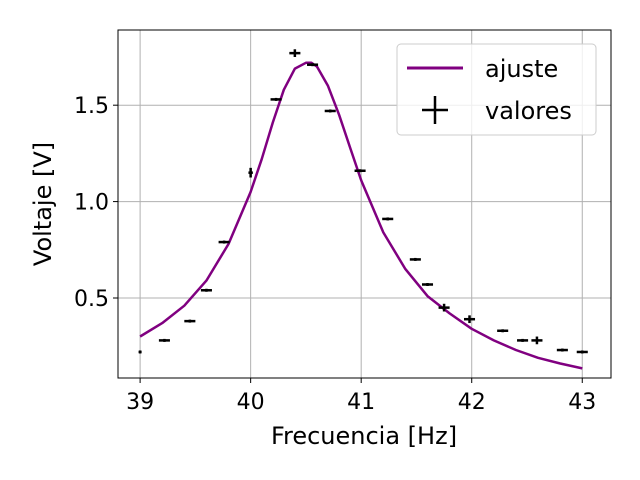  What do you see at coordinates (140, 402) in the screenshot?
I see `x-tick-label: 39` at bounding box center [140, 402].